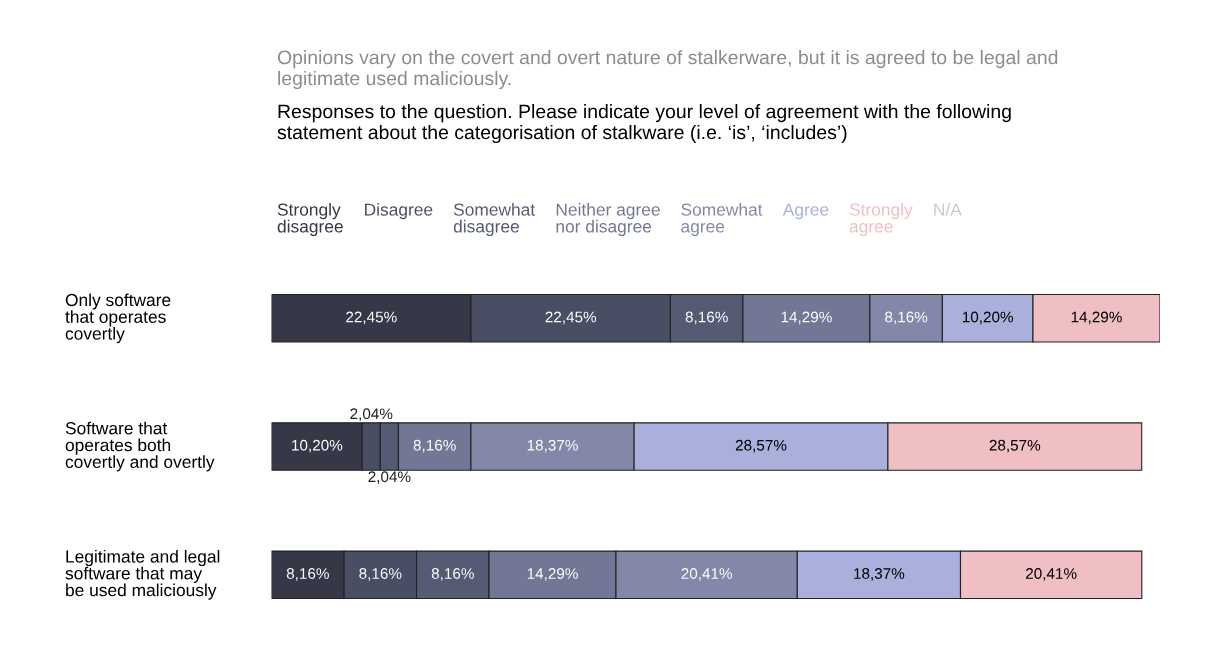 The image size is (1207, 650). I want to click on chart-subtitle: Responses to the question. Please indicate your level of agreement with the following statement about the categorisation of stalkware (i.e. ‘is’, ‘includes’), so click(644, 124).